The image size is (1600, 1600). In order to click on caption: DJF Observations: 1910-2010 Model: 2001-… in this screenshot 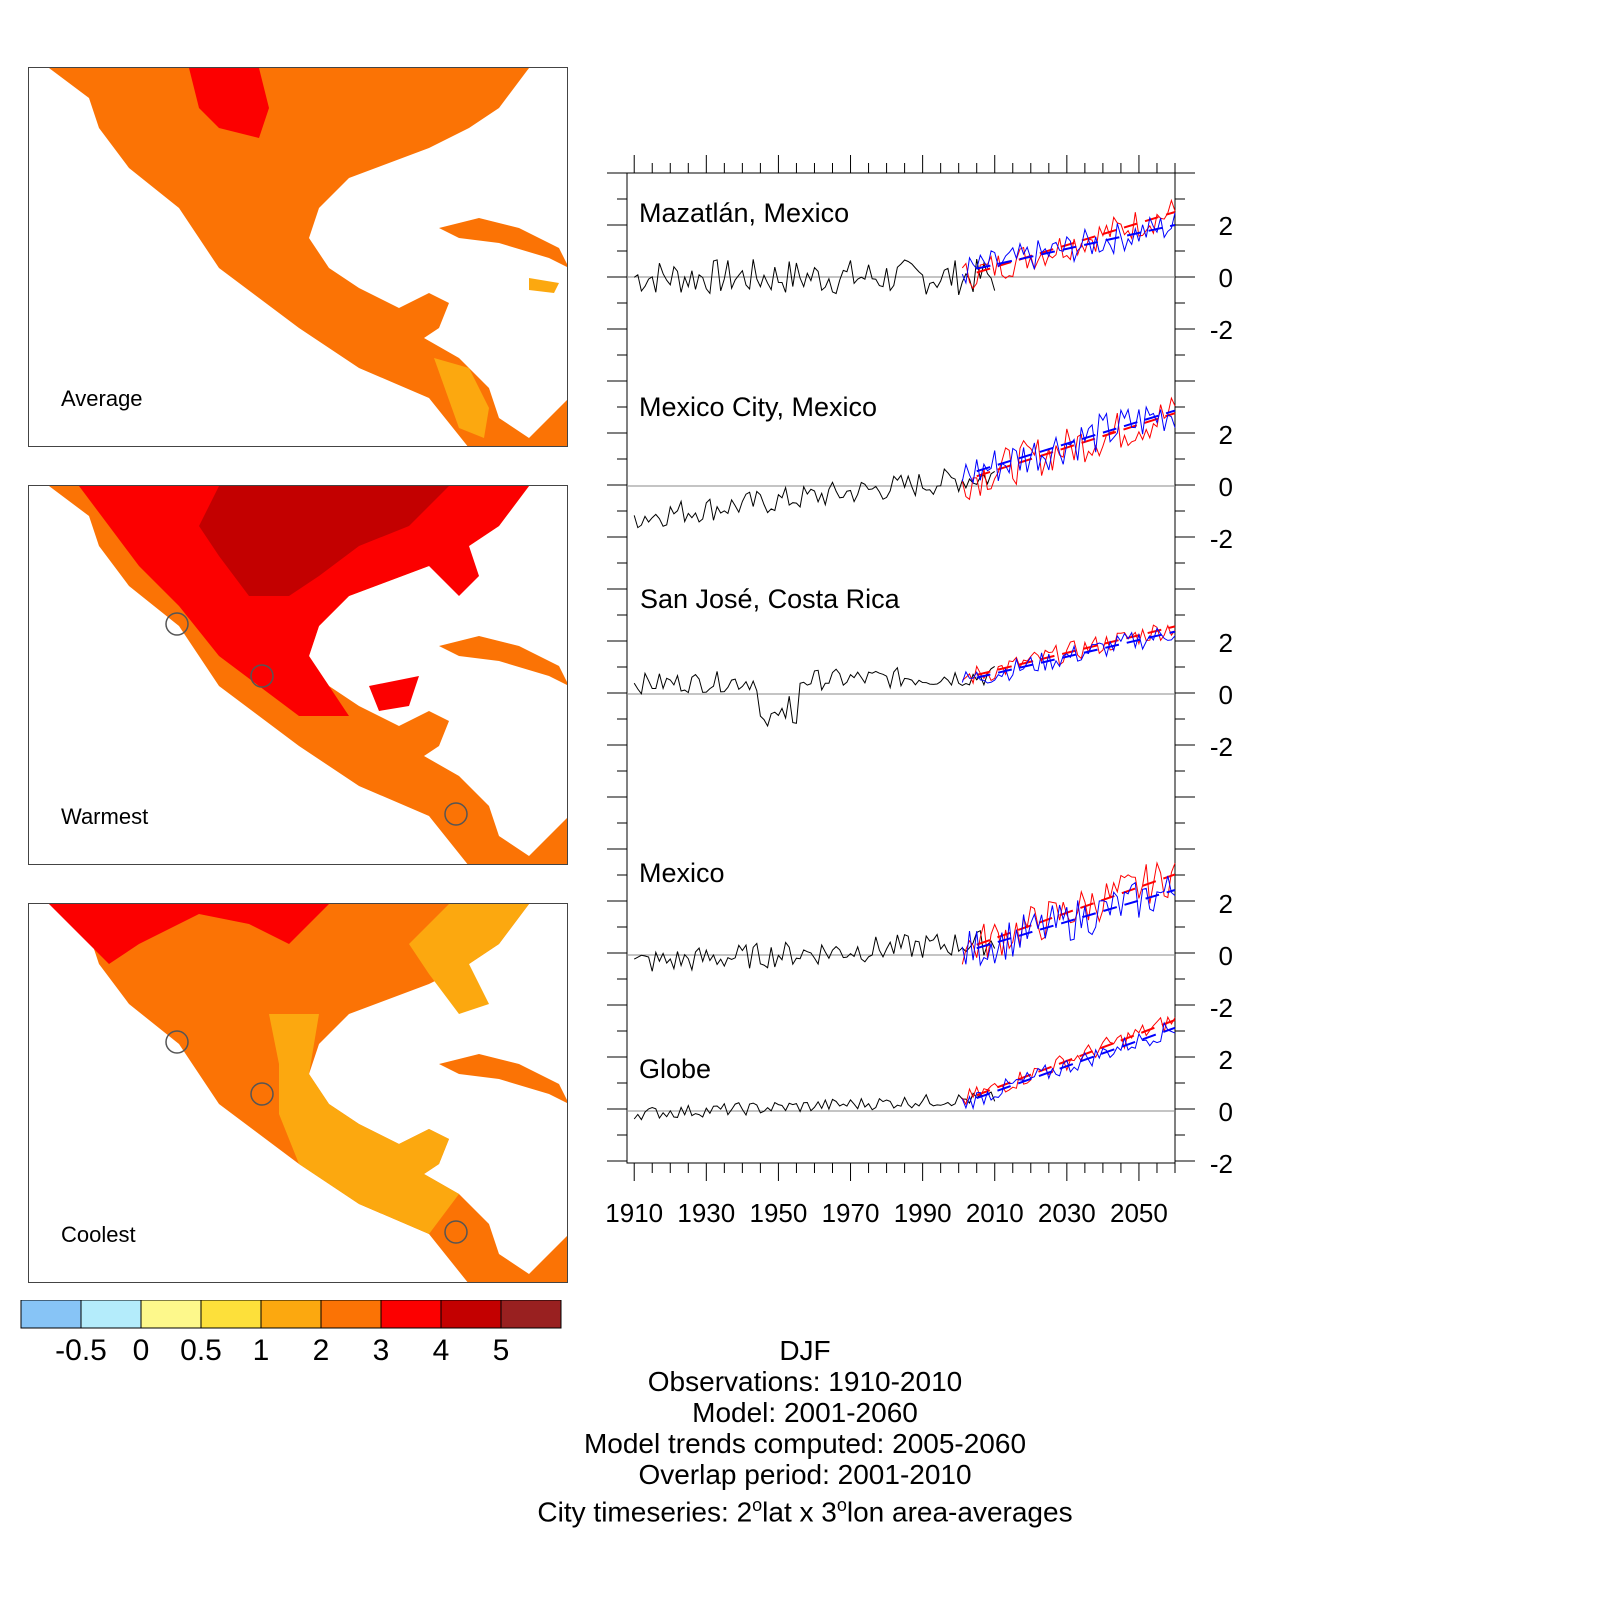, I will do `click(805, 1431)`.